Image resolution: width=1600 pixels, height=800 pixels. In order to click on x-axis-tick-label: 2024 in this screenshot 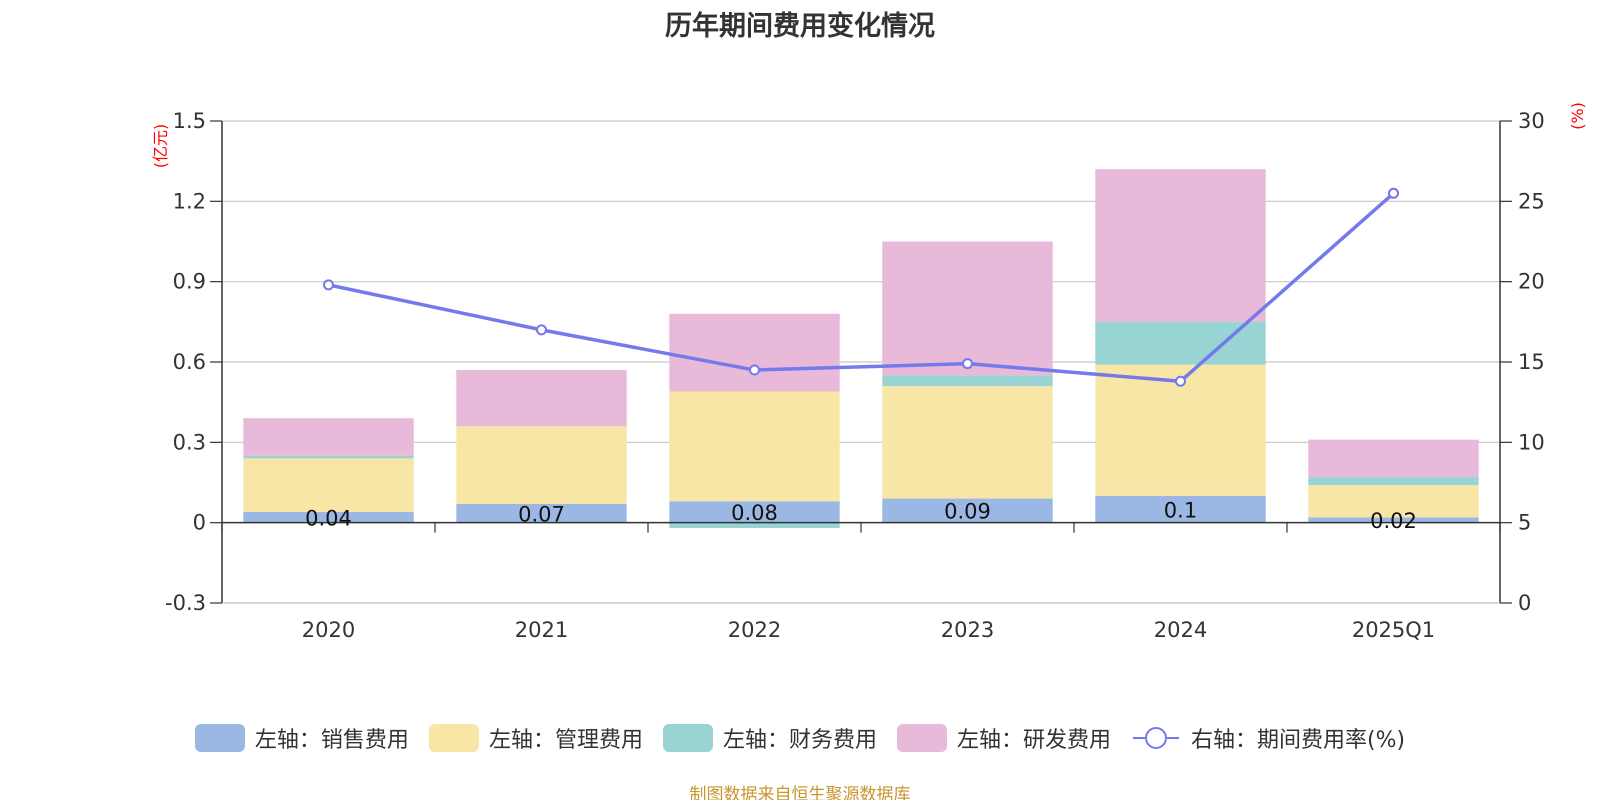, I will do `click(1180, 630)`.